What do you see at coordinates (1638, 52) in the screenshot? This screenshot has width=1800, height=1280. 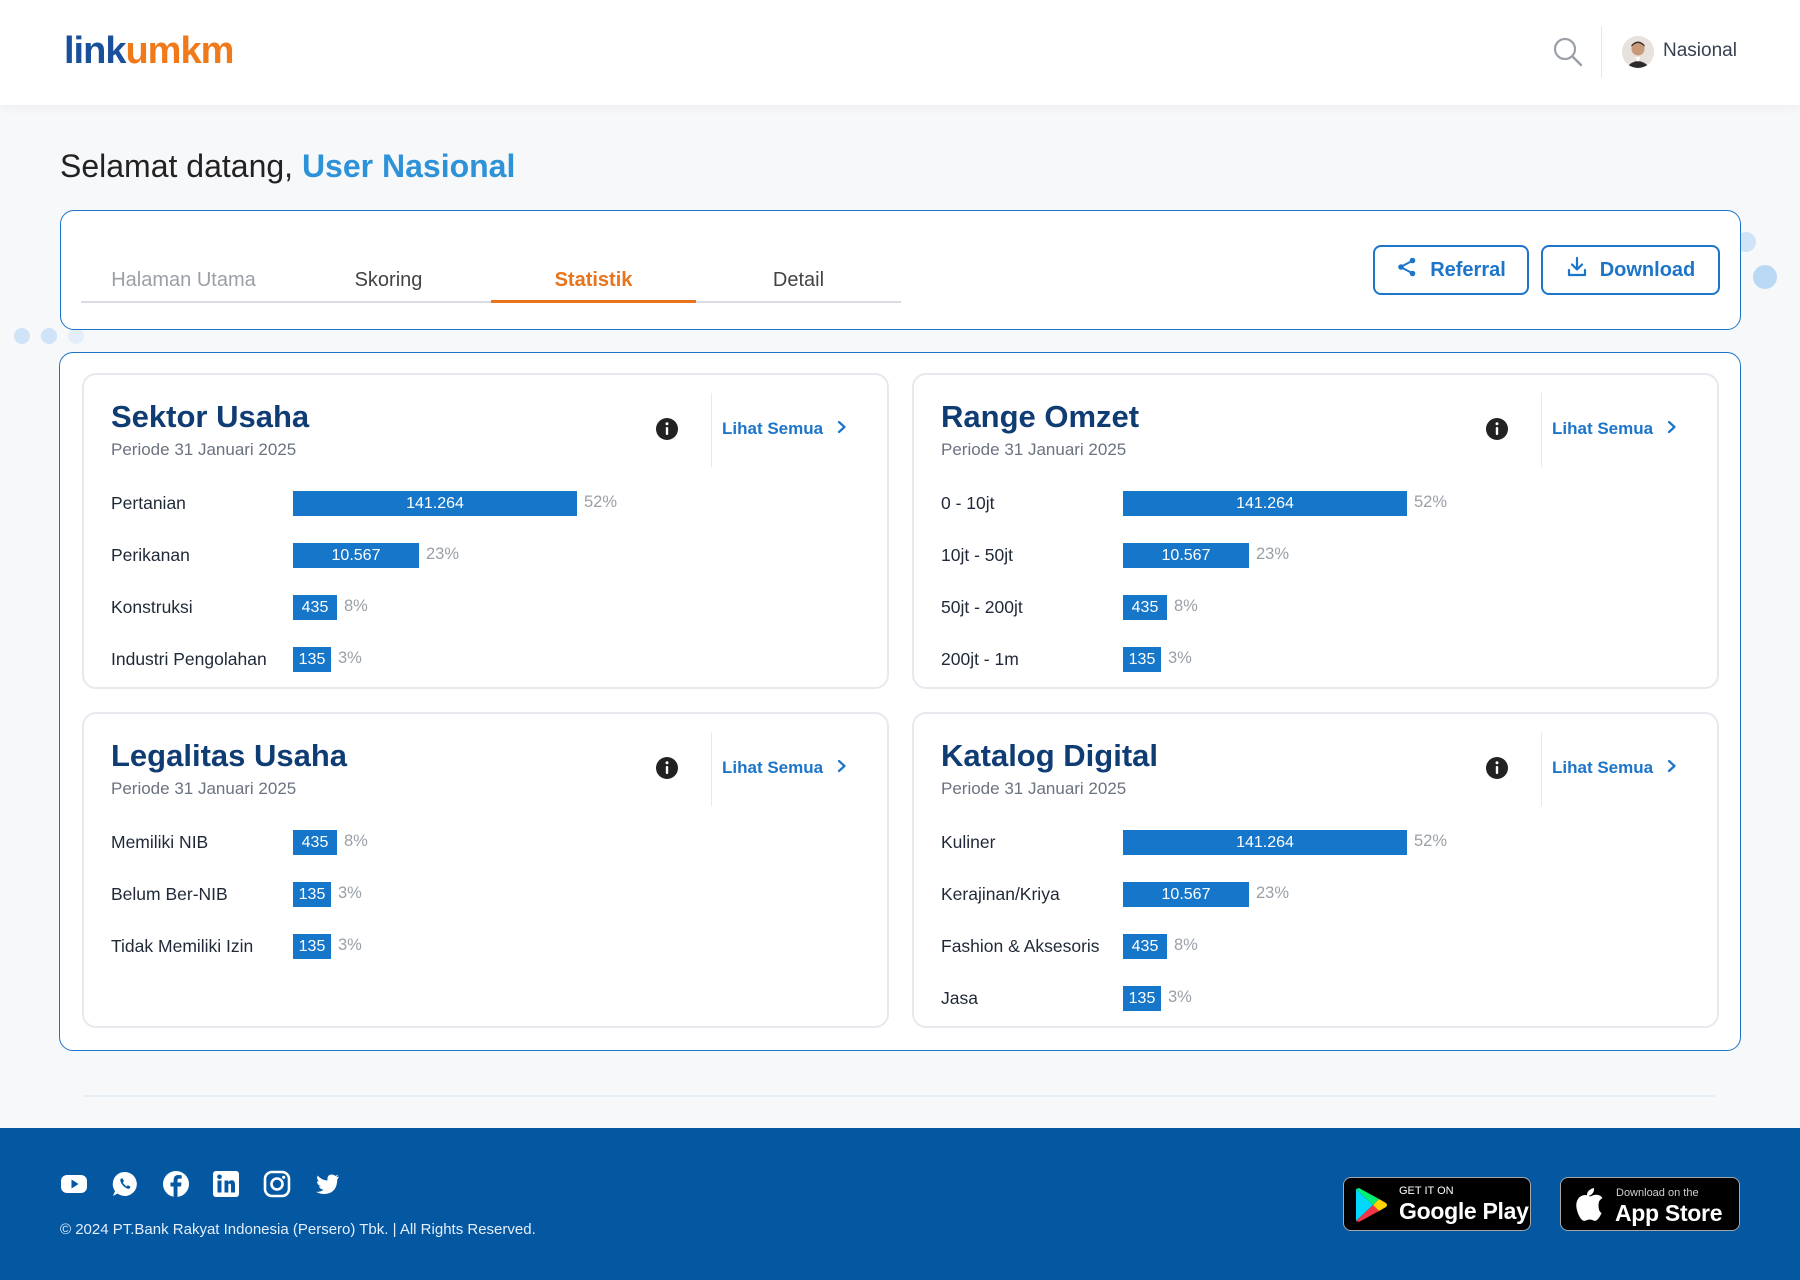 I see `user-avatar` at bounding box center [1638, 52].